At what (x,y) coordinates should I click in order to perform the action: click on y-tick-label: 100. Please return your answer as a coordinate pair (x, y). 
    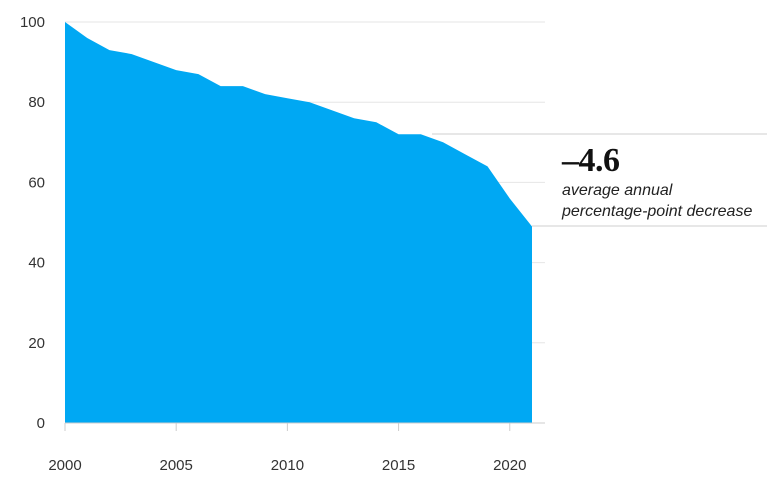
    Looking at the image, I should click on (32, 22).